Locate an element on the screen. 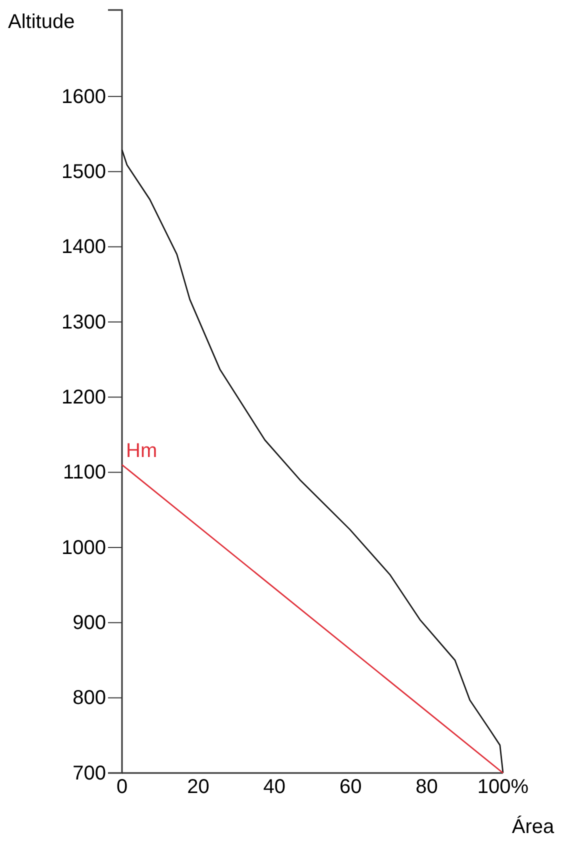 This screenshot has width=569, height=845. x-tick-label: 80 is located at coordinates (427, 787).